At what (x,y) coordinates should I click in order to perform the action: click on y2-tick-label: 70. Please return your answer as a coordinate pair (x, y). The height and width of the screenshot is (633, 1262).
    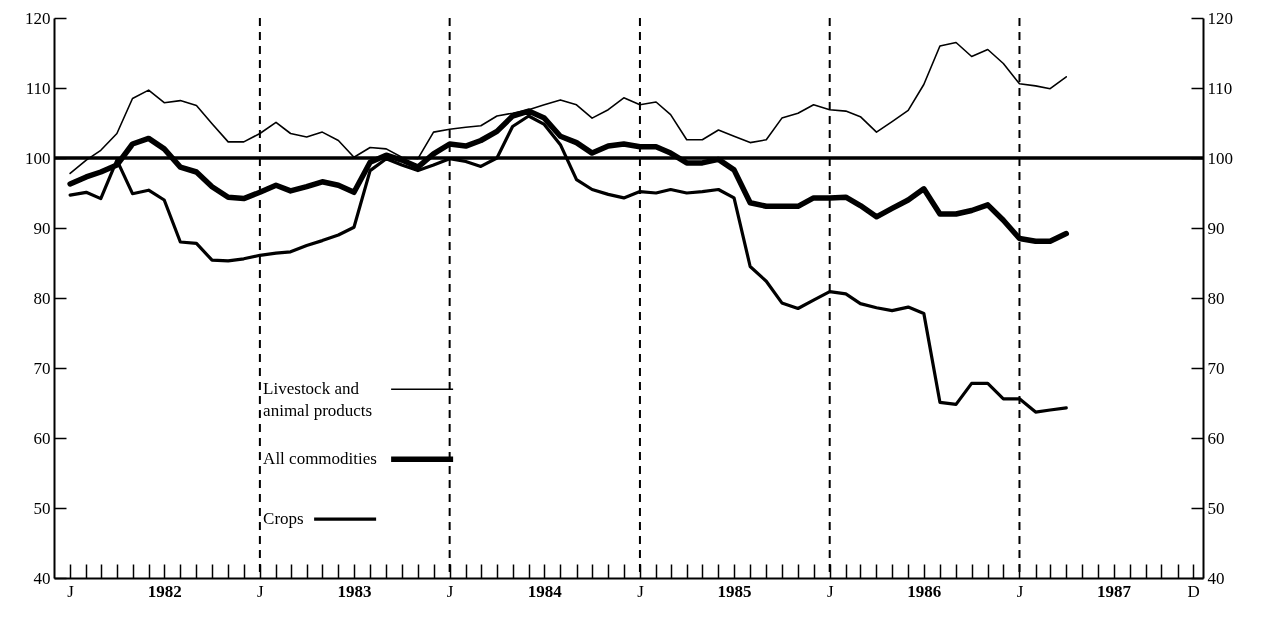
    Looking at the image, I should click on (1216, 368).